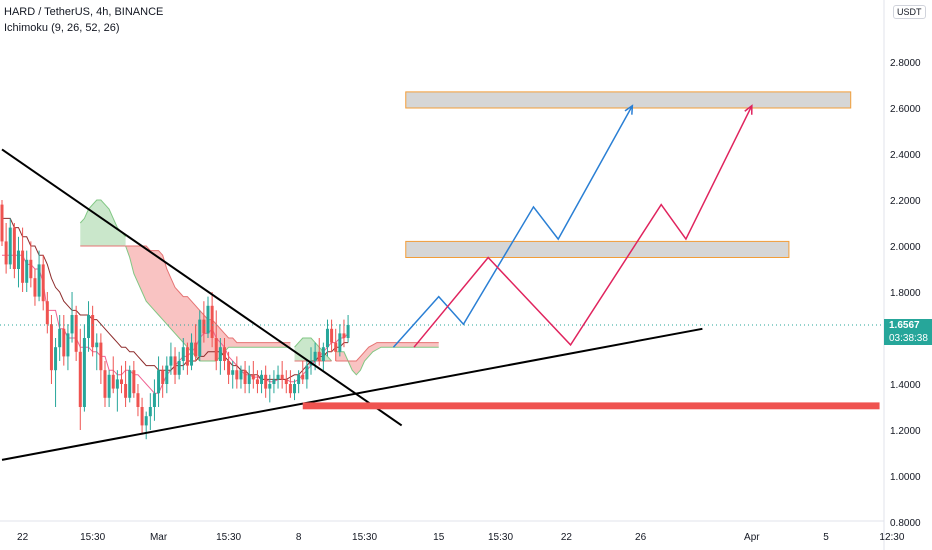 The width and height of the screenshot is (932, 550). I want to click on x-tick-label: Apr, so click(752, 537).